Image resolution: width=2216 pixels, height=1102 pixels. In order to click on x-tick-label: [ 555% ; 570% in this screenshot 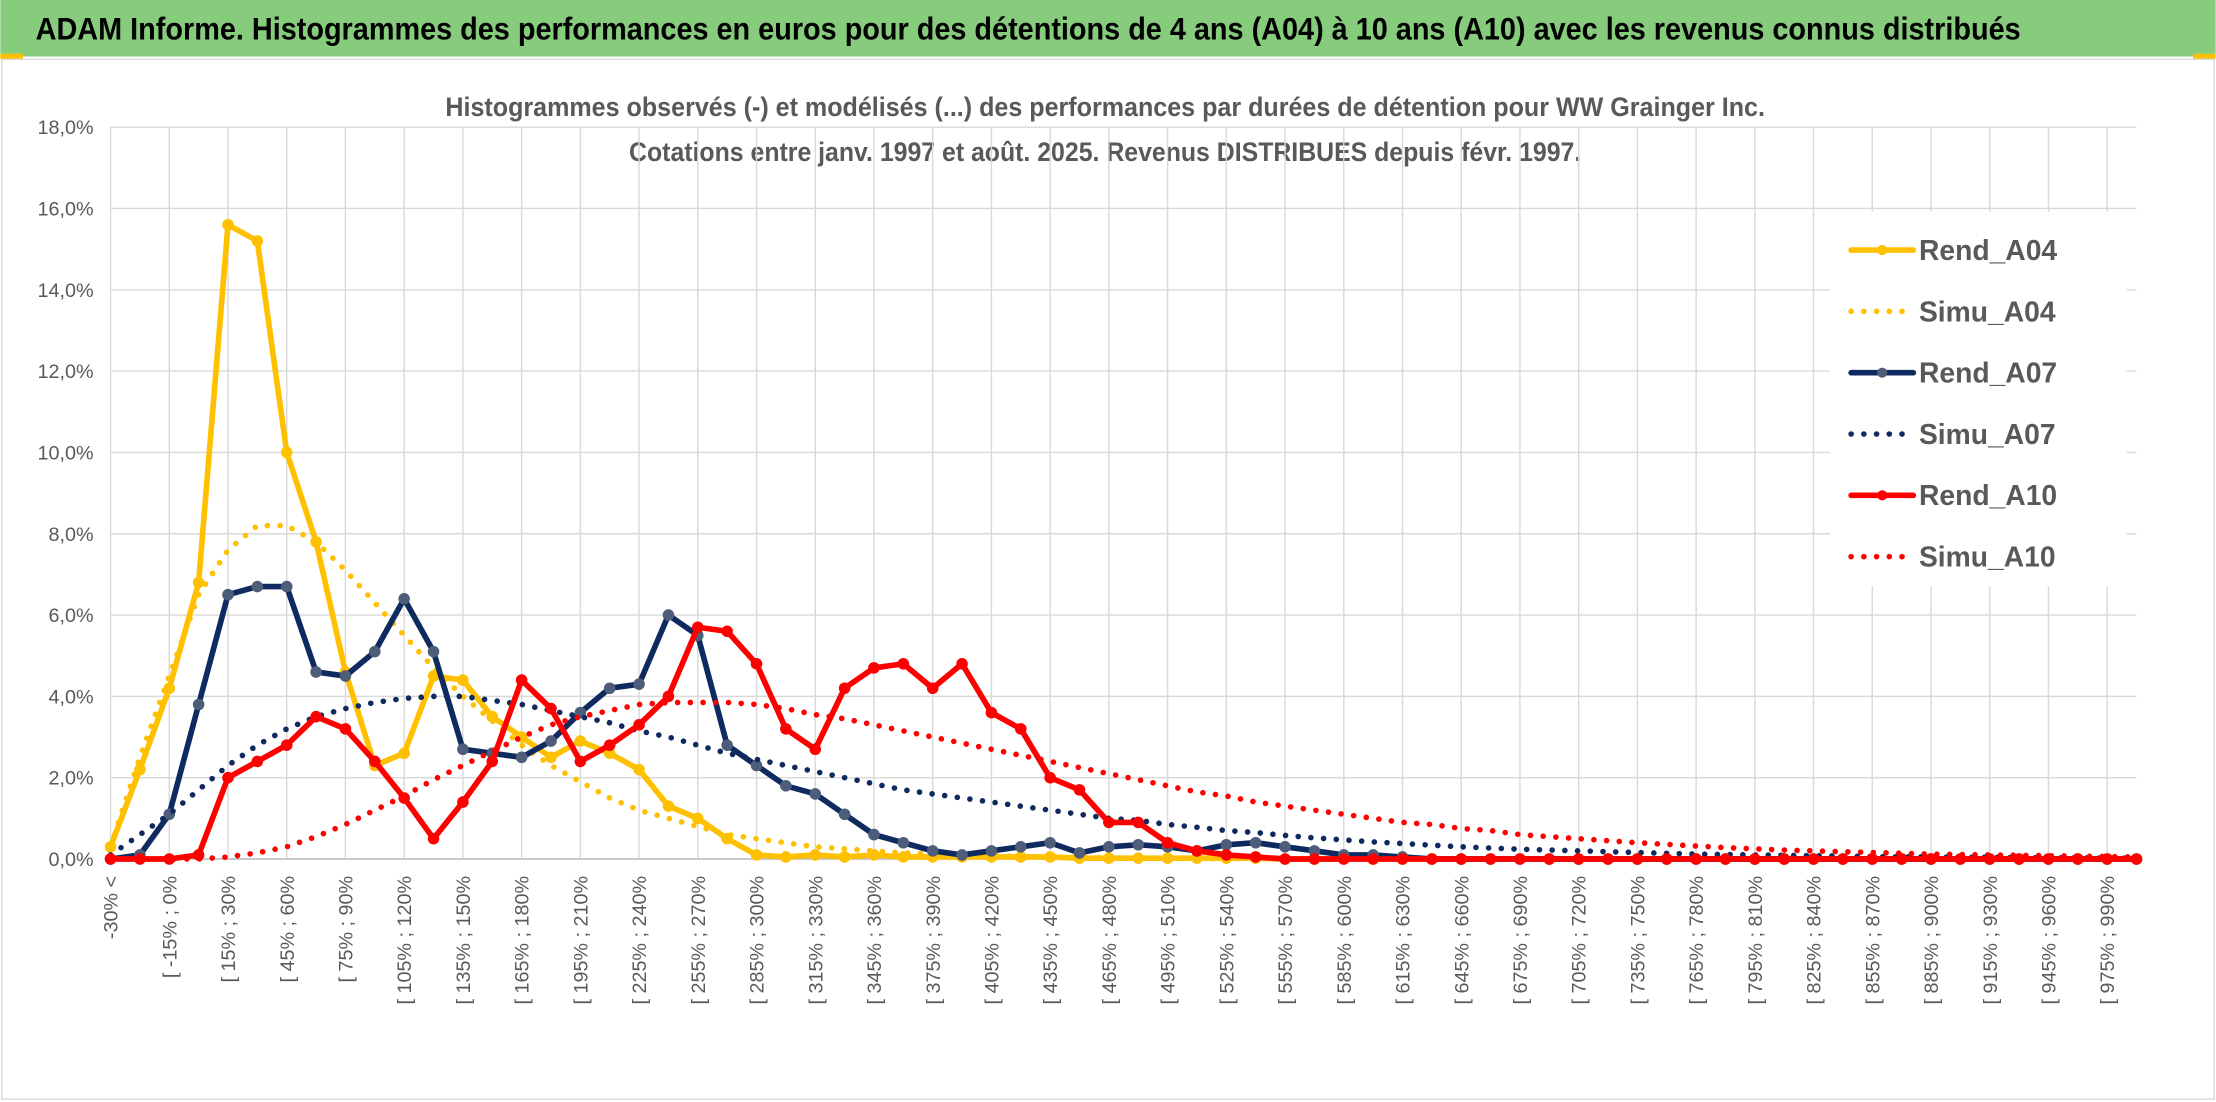, I will do `click(1286, 940)`.